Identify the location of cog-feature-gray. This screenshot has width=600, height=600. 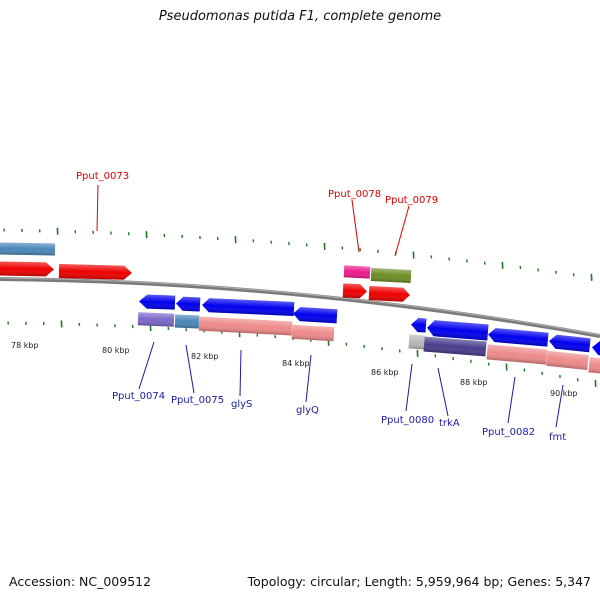
(417, 342).